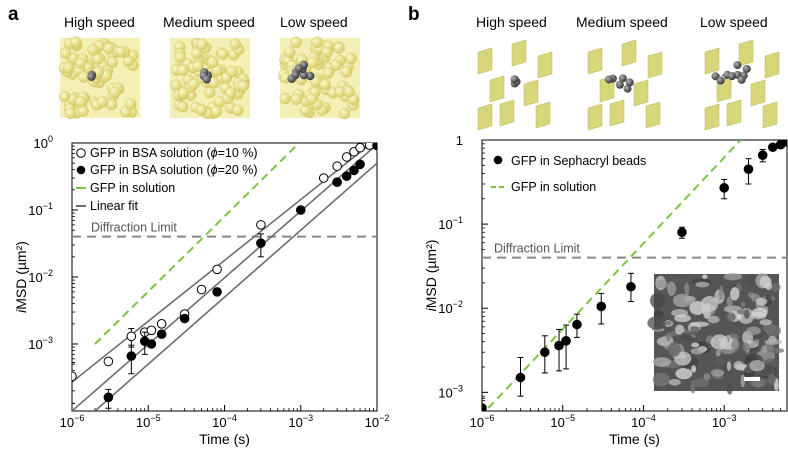 This screenshot has height=463, width=788. What do you see at coordinates (48, 206) in the screenshot?
I see `y-tick-exponent: −1` at bounding box center [48, 206].